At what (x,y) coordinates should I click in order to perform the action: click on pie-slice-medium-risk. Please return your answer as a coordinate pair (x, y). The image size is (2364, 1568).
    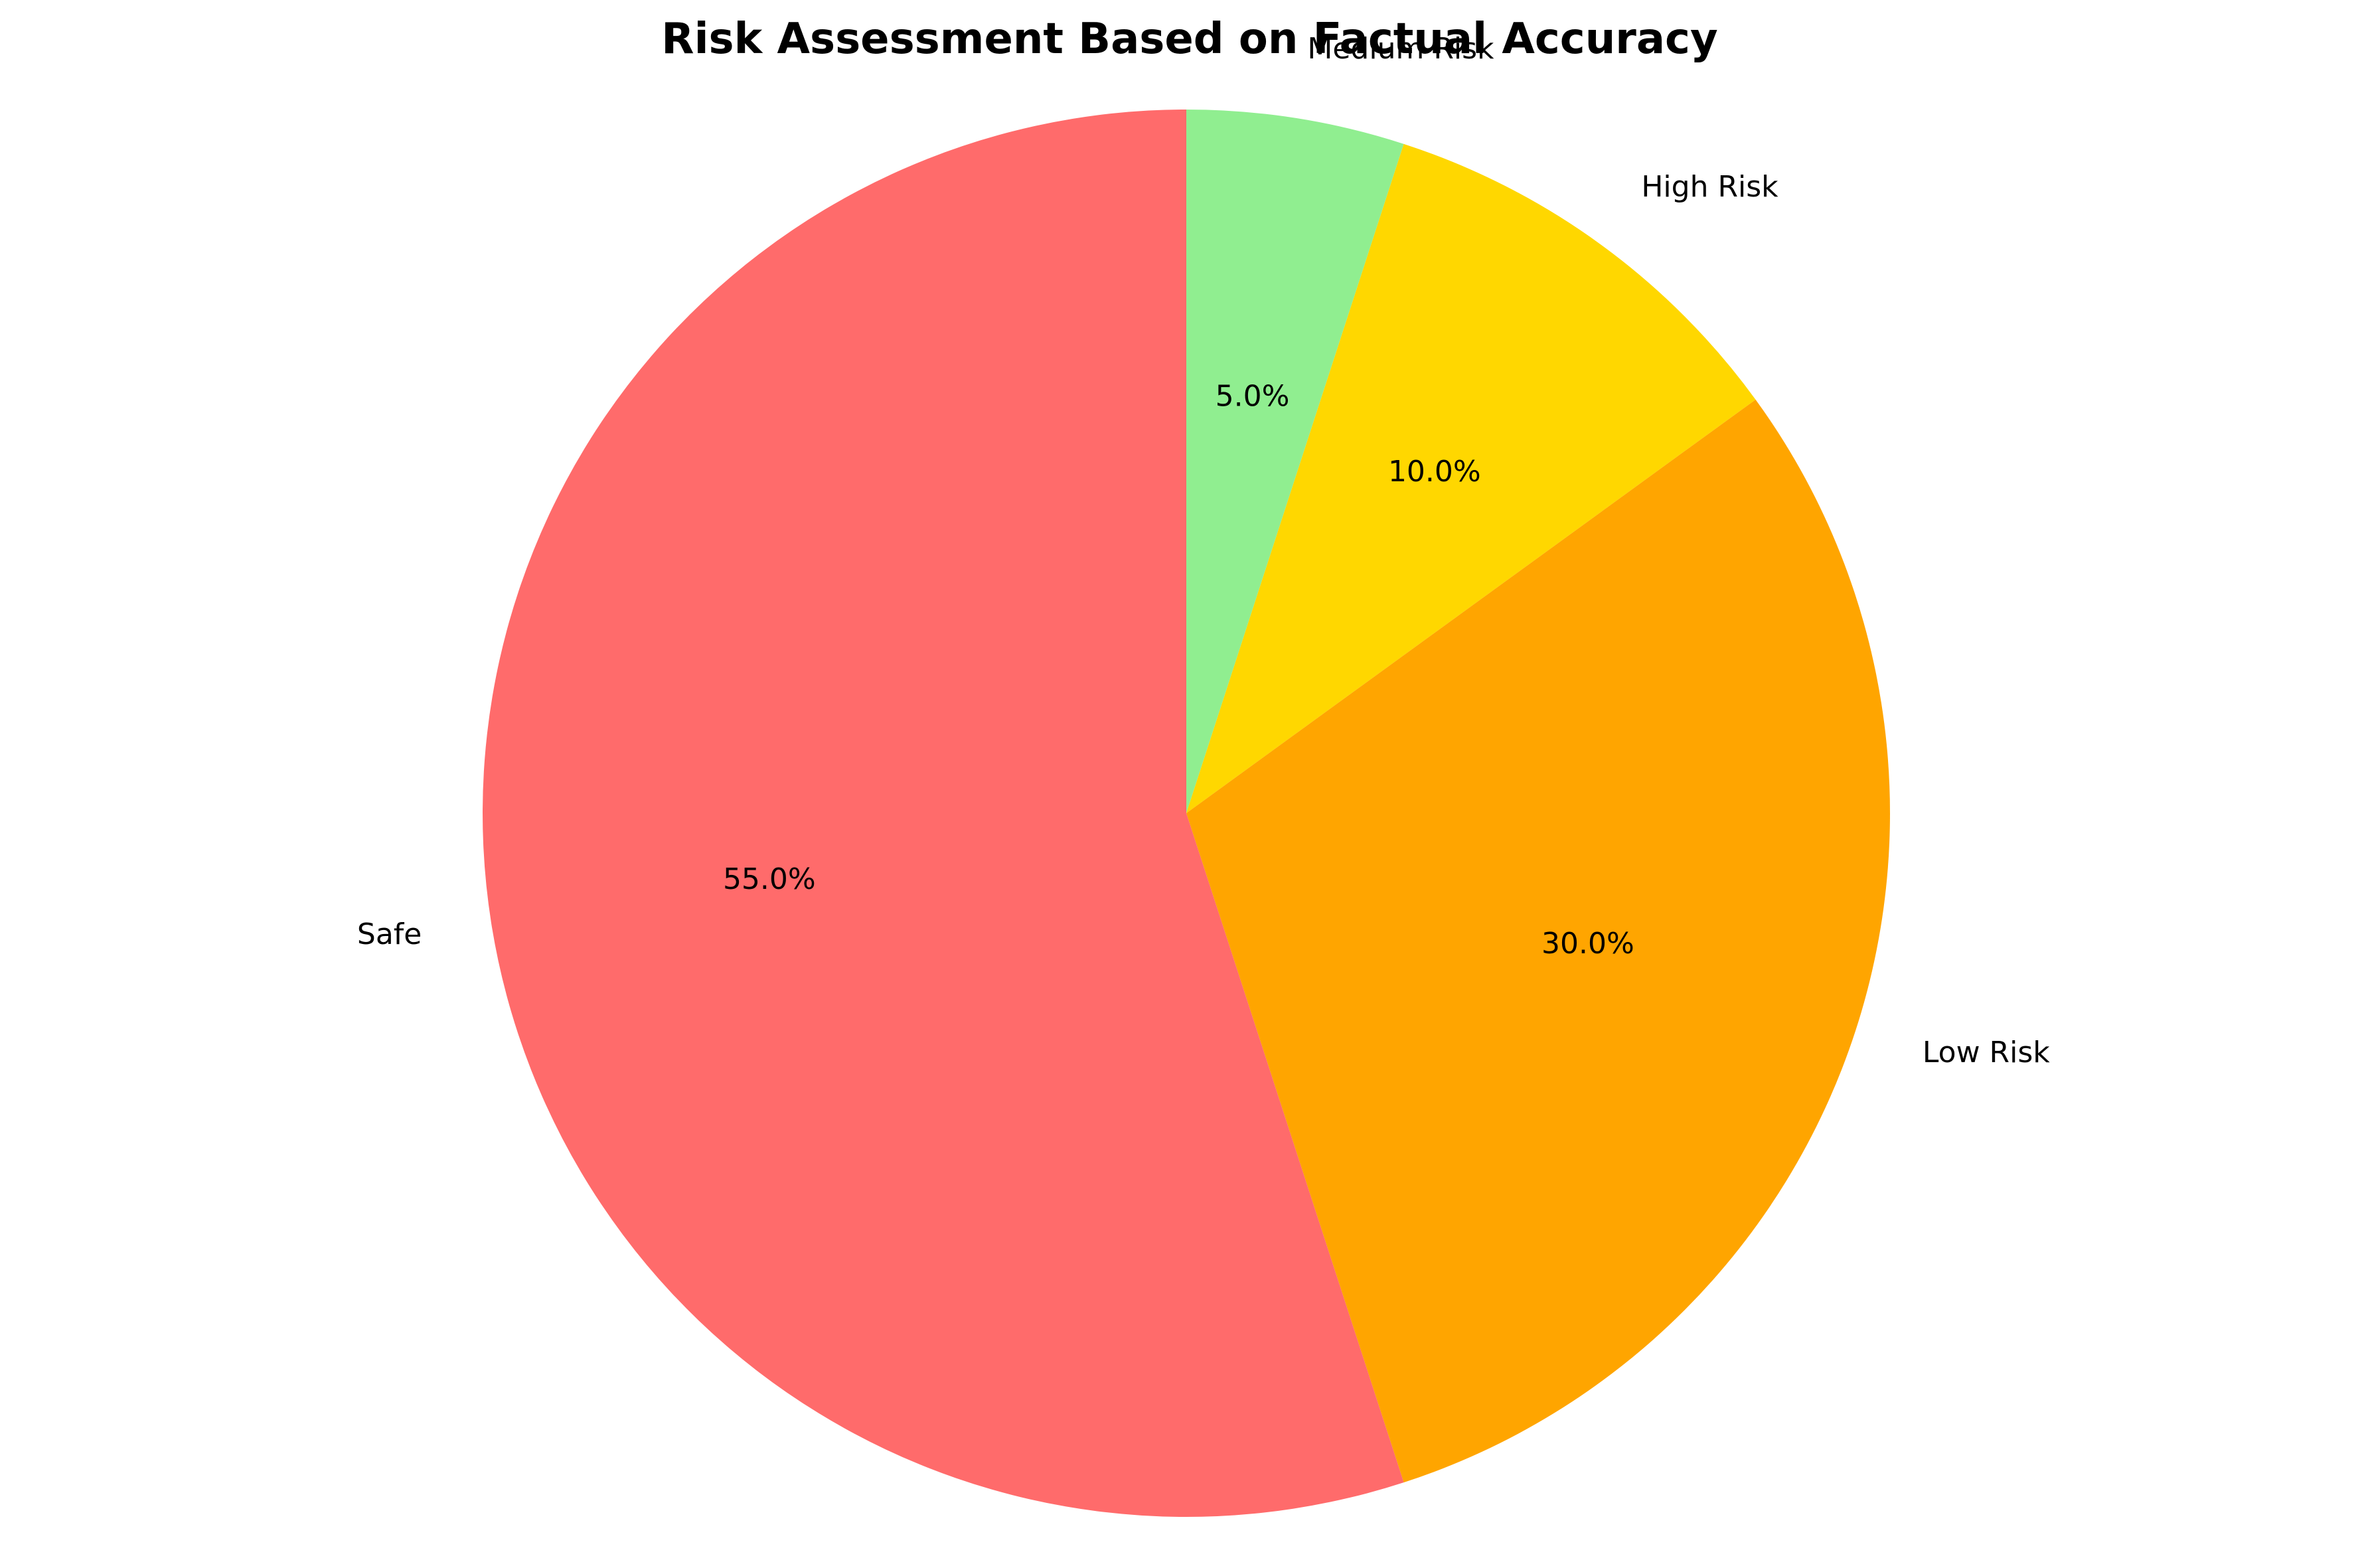
    Looking at the image, I should click on (1295, 462).